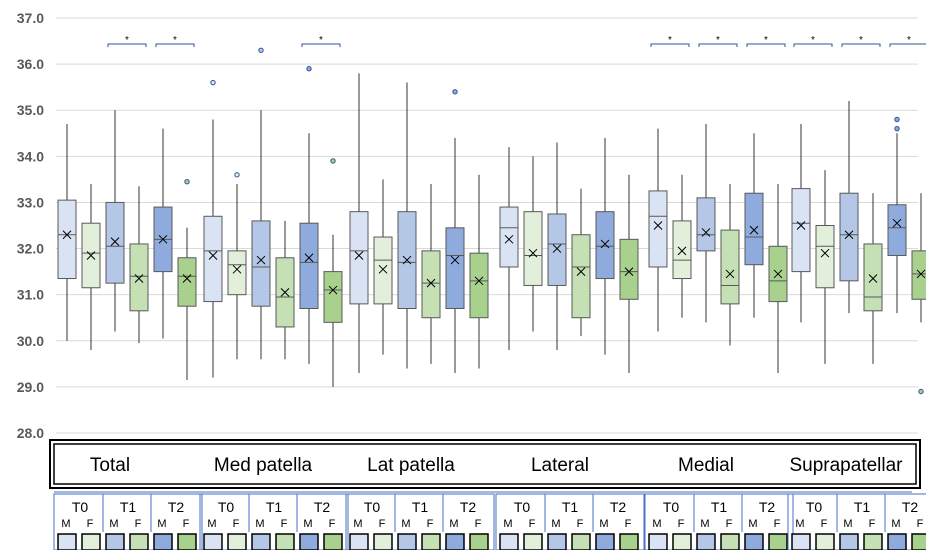  I want to click on region-label: Total, so click(110, 465).